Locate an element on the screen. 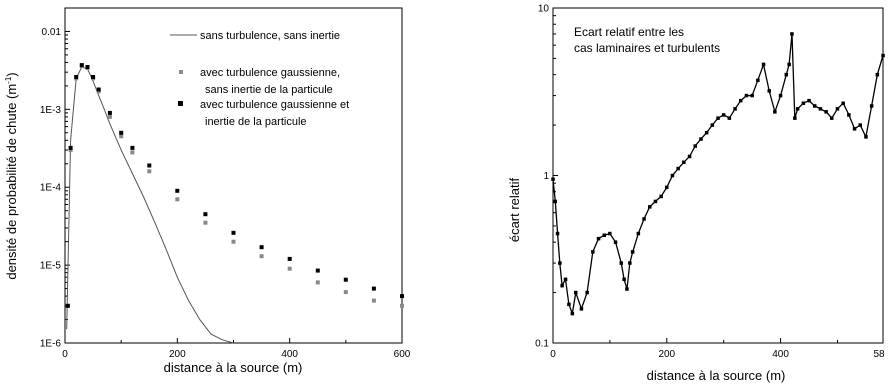 The height and width of the screenshot is (385, 893). legend-gray-marker is located at coordinates (181, 72).